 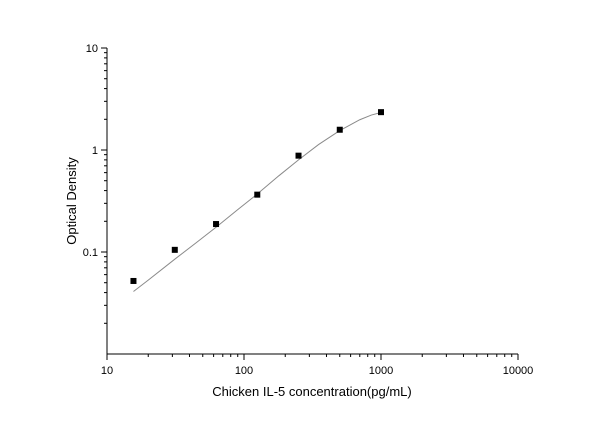 I want to click on y-tick-label: 10, so click(x=92, y=49).